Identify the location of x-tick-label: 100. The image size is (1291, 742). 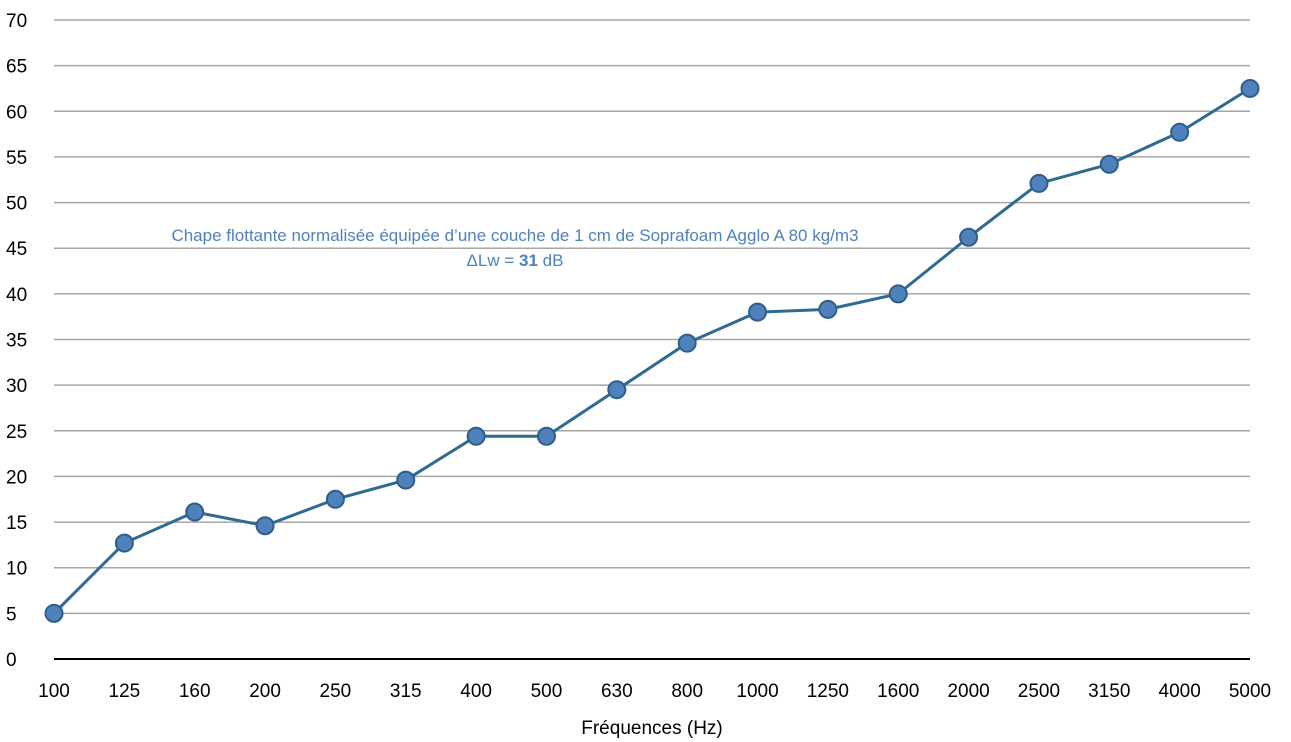
(54, 691).